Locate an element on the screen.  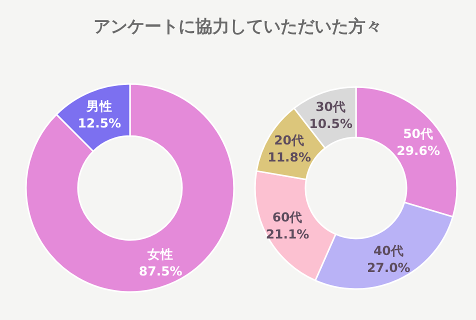
data-label: 12.5% is located at coordinates (100, 123).